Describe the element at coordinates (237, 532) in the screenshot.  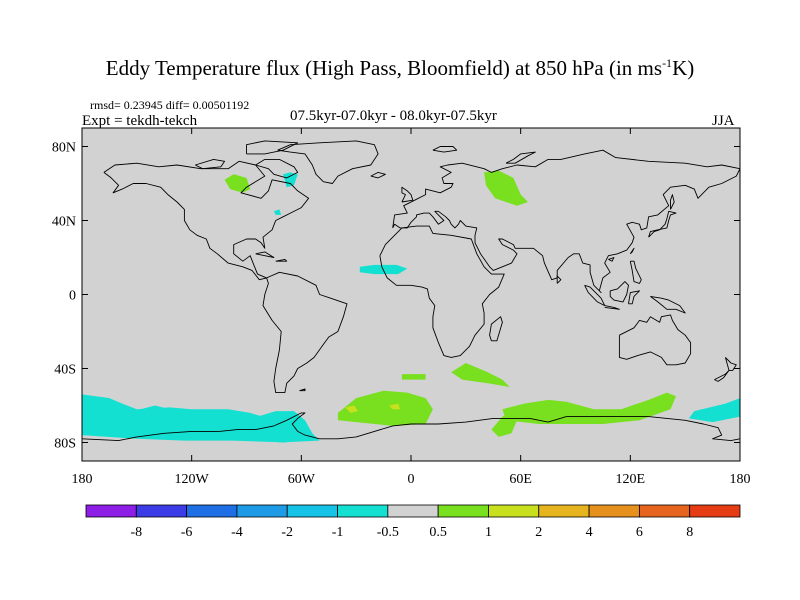
I see `colorbar-level-label: -4` at that location.